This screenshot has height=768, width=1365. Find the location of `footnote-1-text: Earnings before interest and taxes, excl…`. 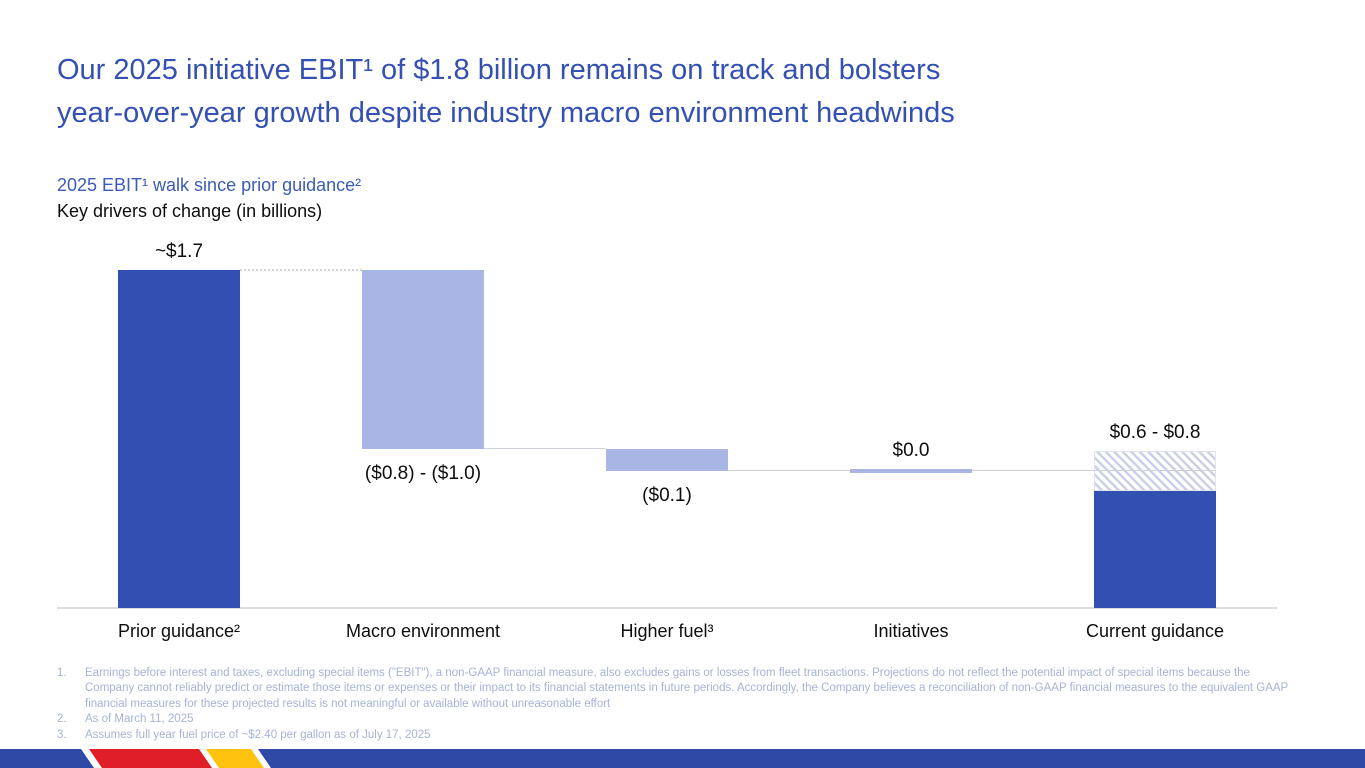

footnote-1-text: Earnings before interest and taxes, excl… is located at coordinates (687, 688).